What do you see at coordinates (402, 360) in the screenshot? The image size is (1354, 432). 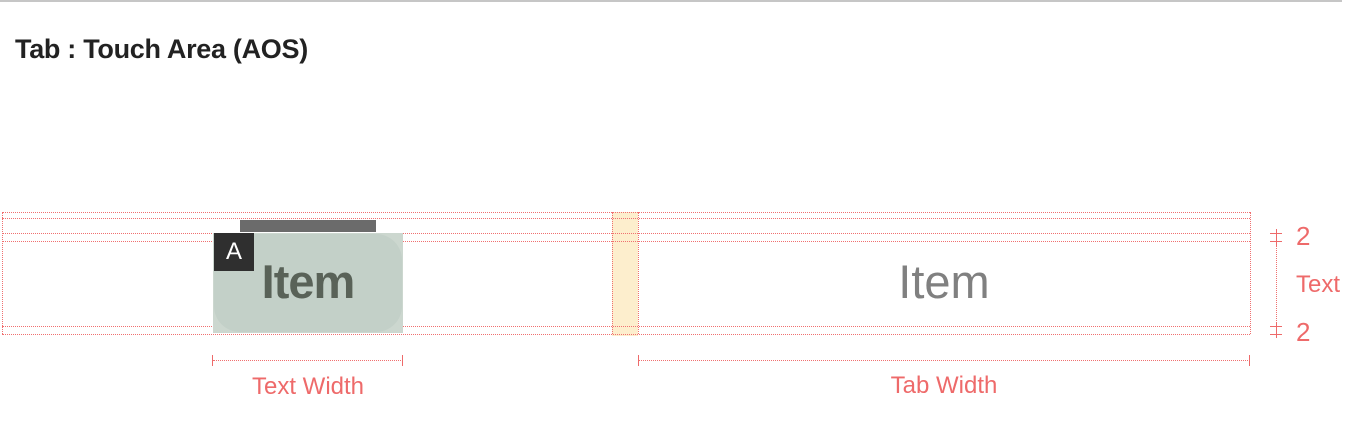 I see `text-width-tick-right` at bounding box center [402, 360].